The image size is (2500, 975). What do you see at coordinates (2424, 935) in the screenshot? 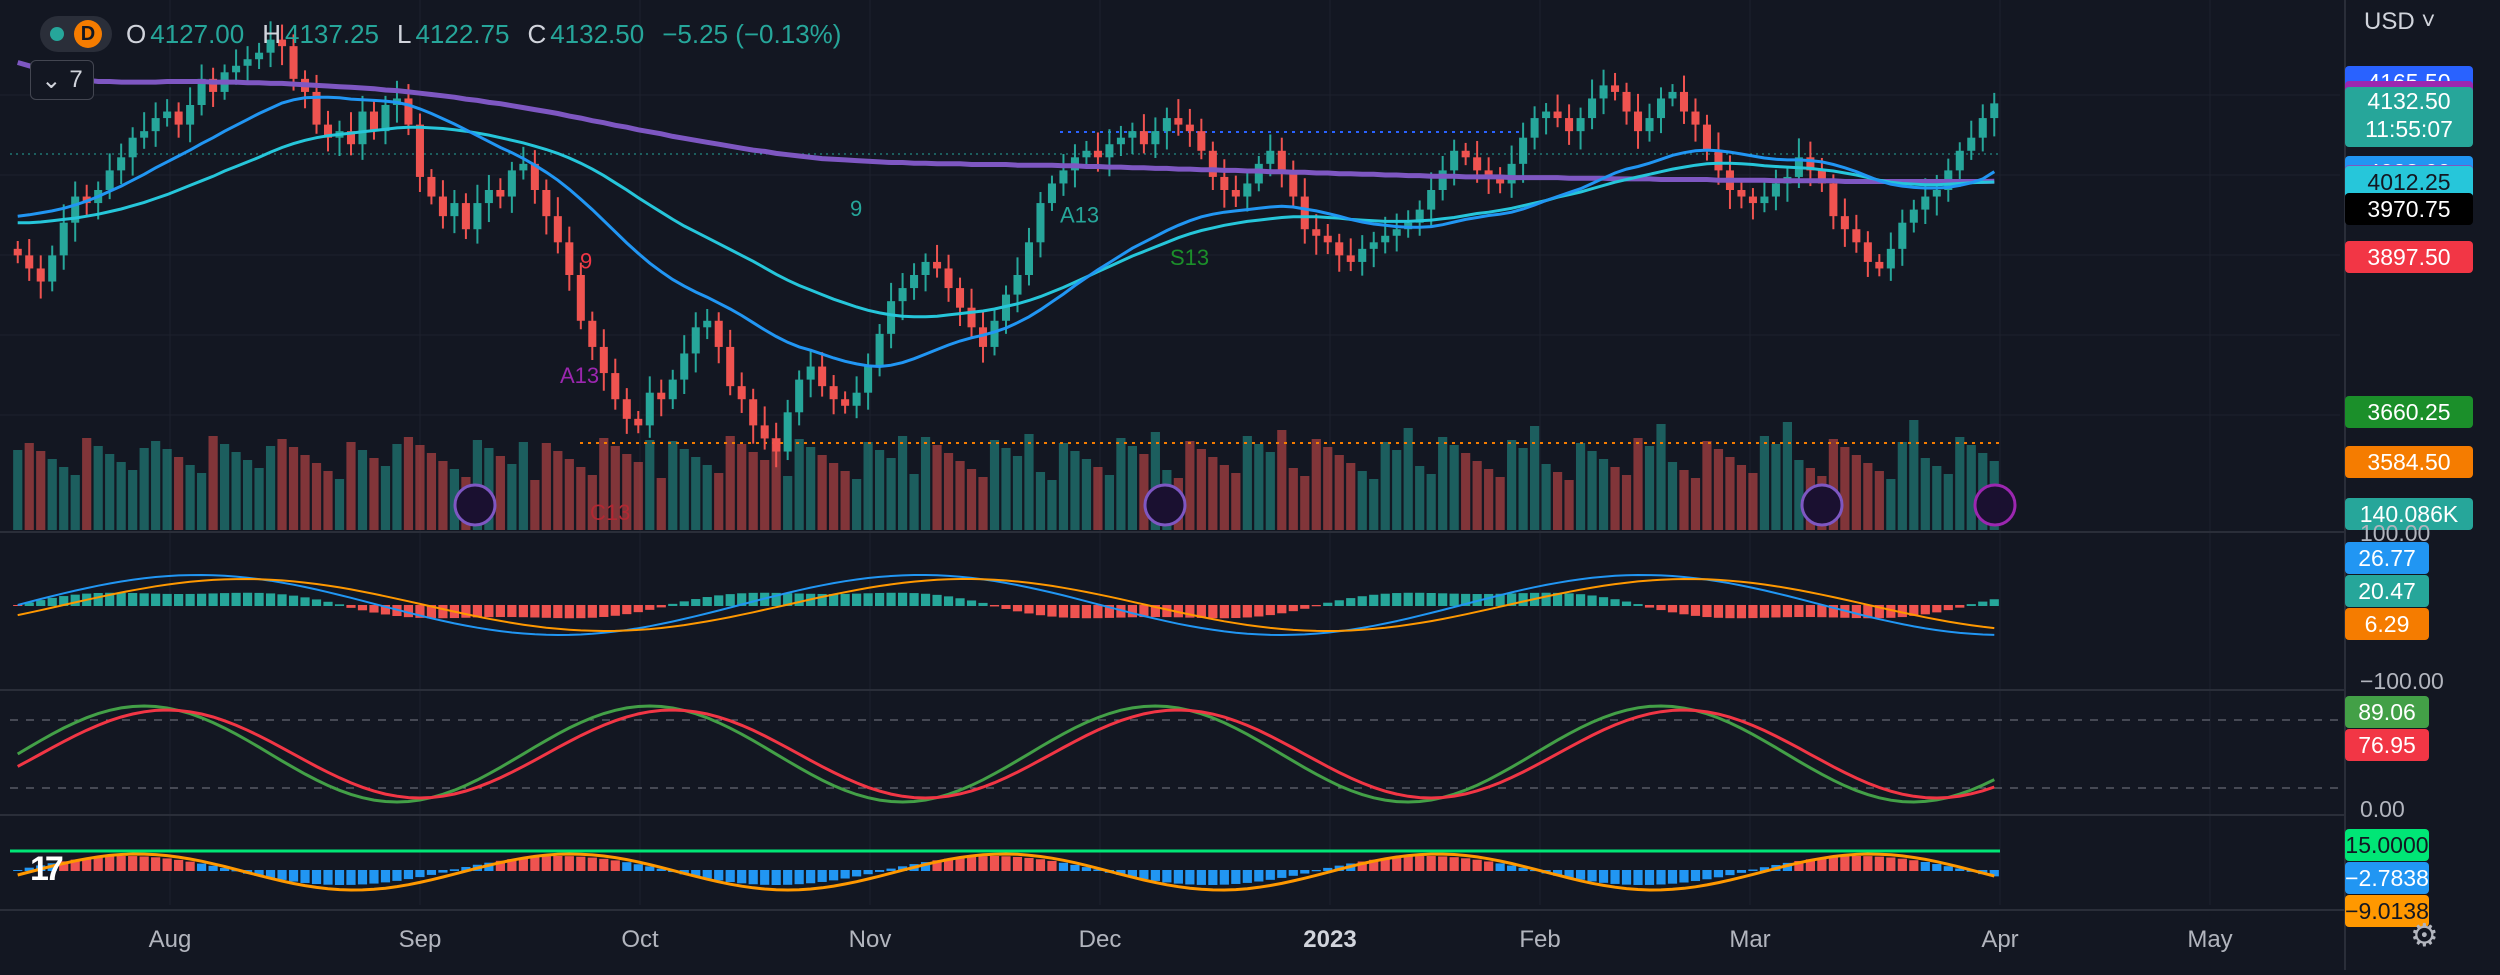
I see `gear-icon: ⚙` at bounding box center [2424, 935].